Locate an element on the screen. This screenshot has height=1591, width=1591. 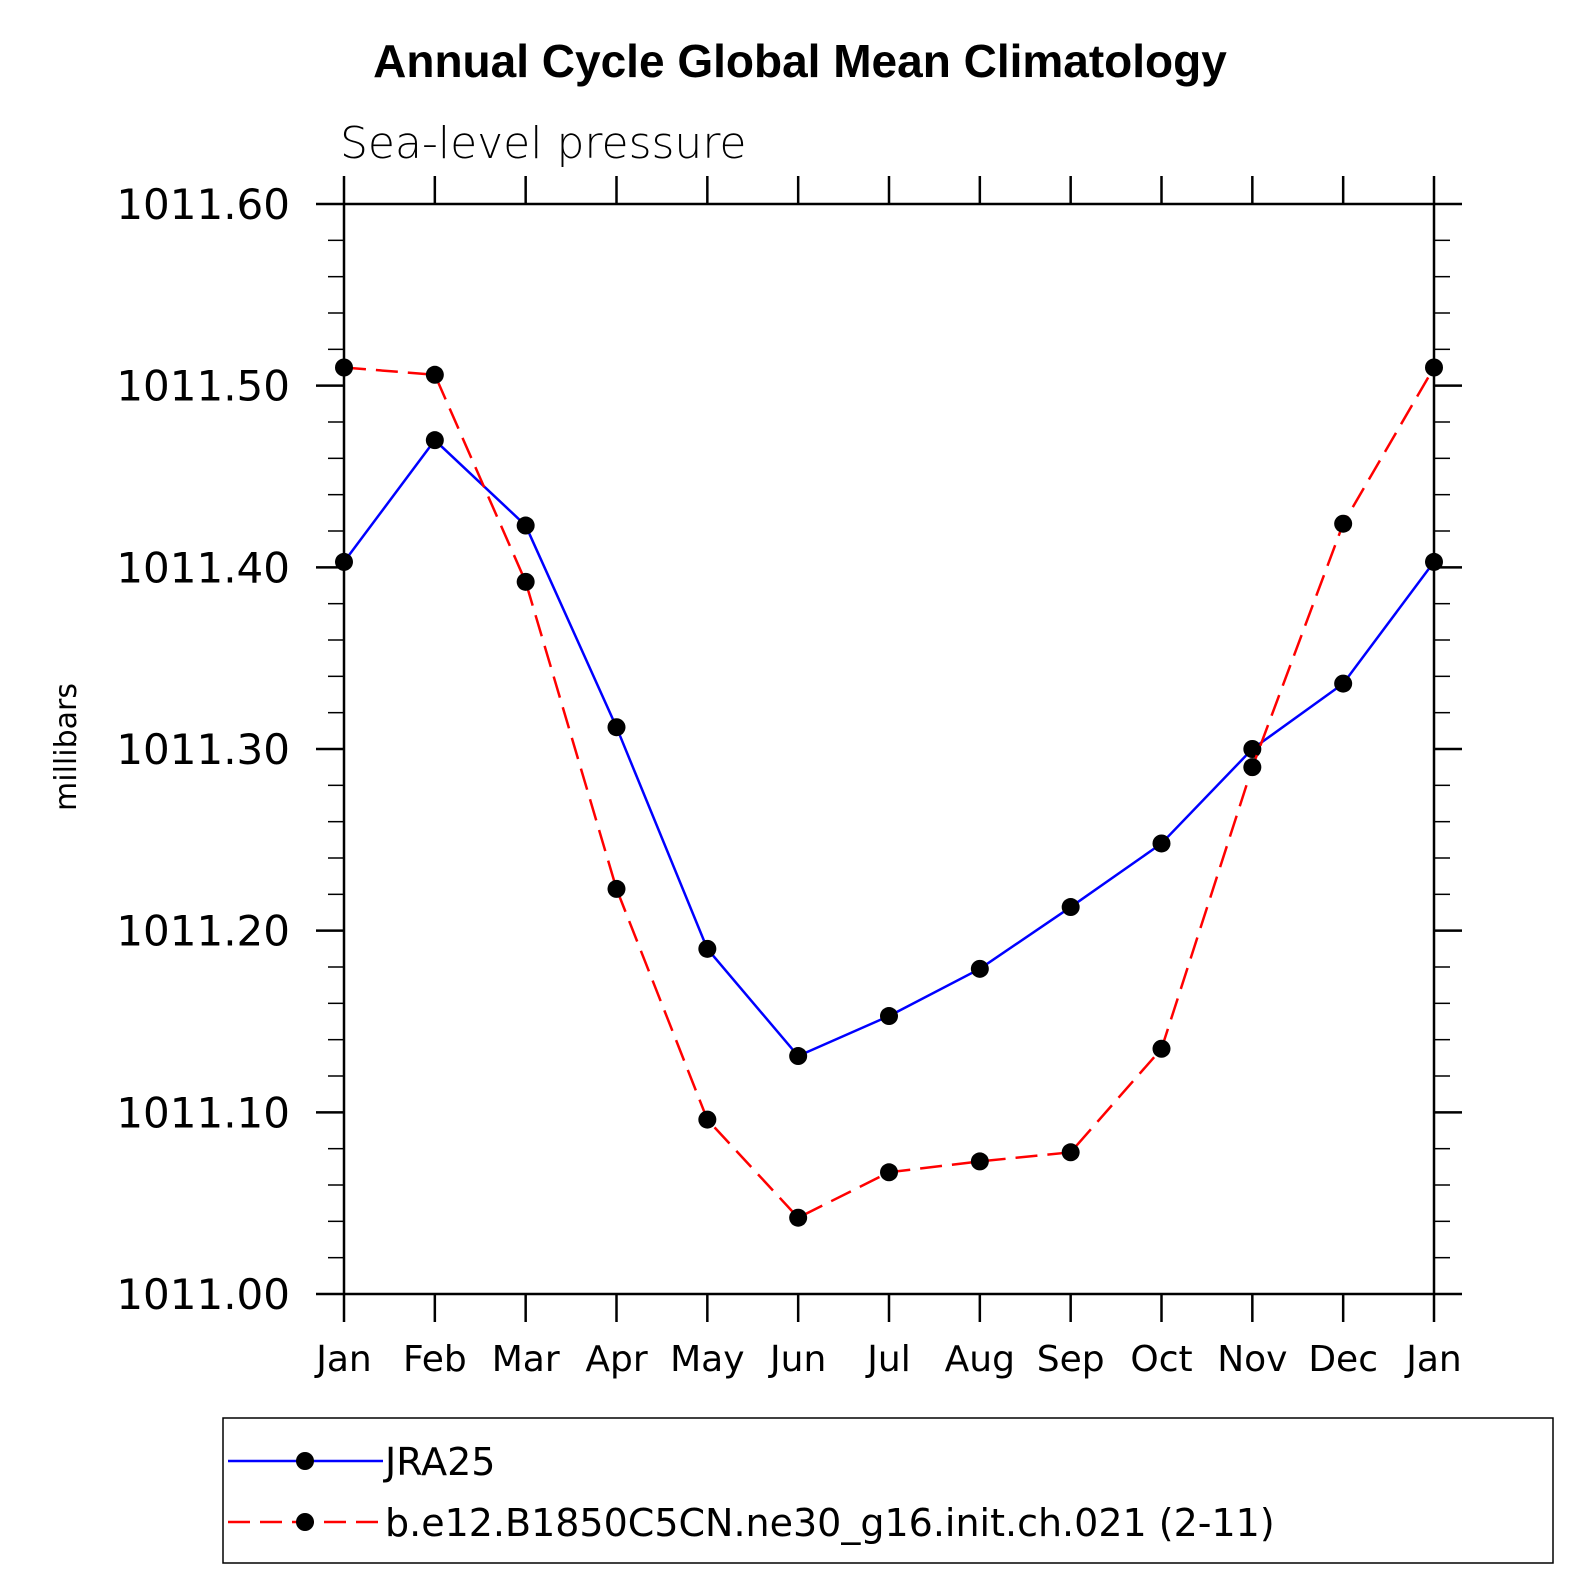
x-tick-label: May is located at coordinates (707, 1359).